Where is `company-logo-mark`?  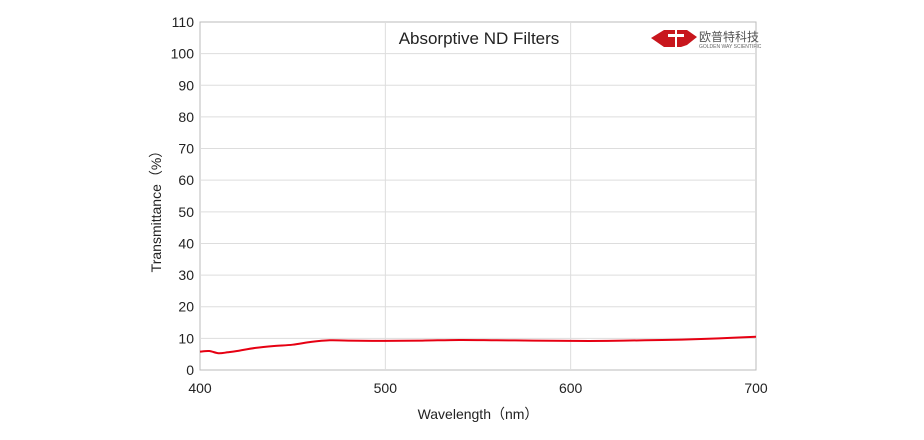
company-logo-mark is located at coordinates (674, 38).